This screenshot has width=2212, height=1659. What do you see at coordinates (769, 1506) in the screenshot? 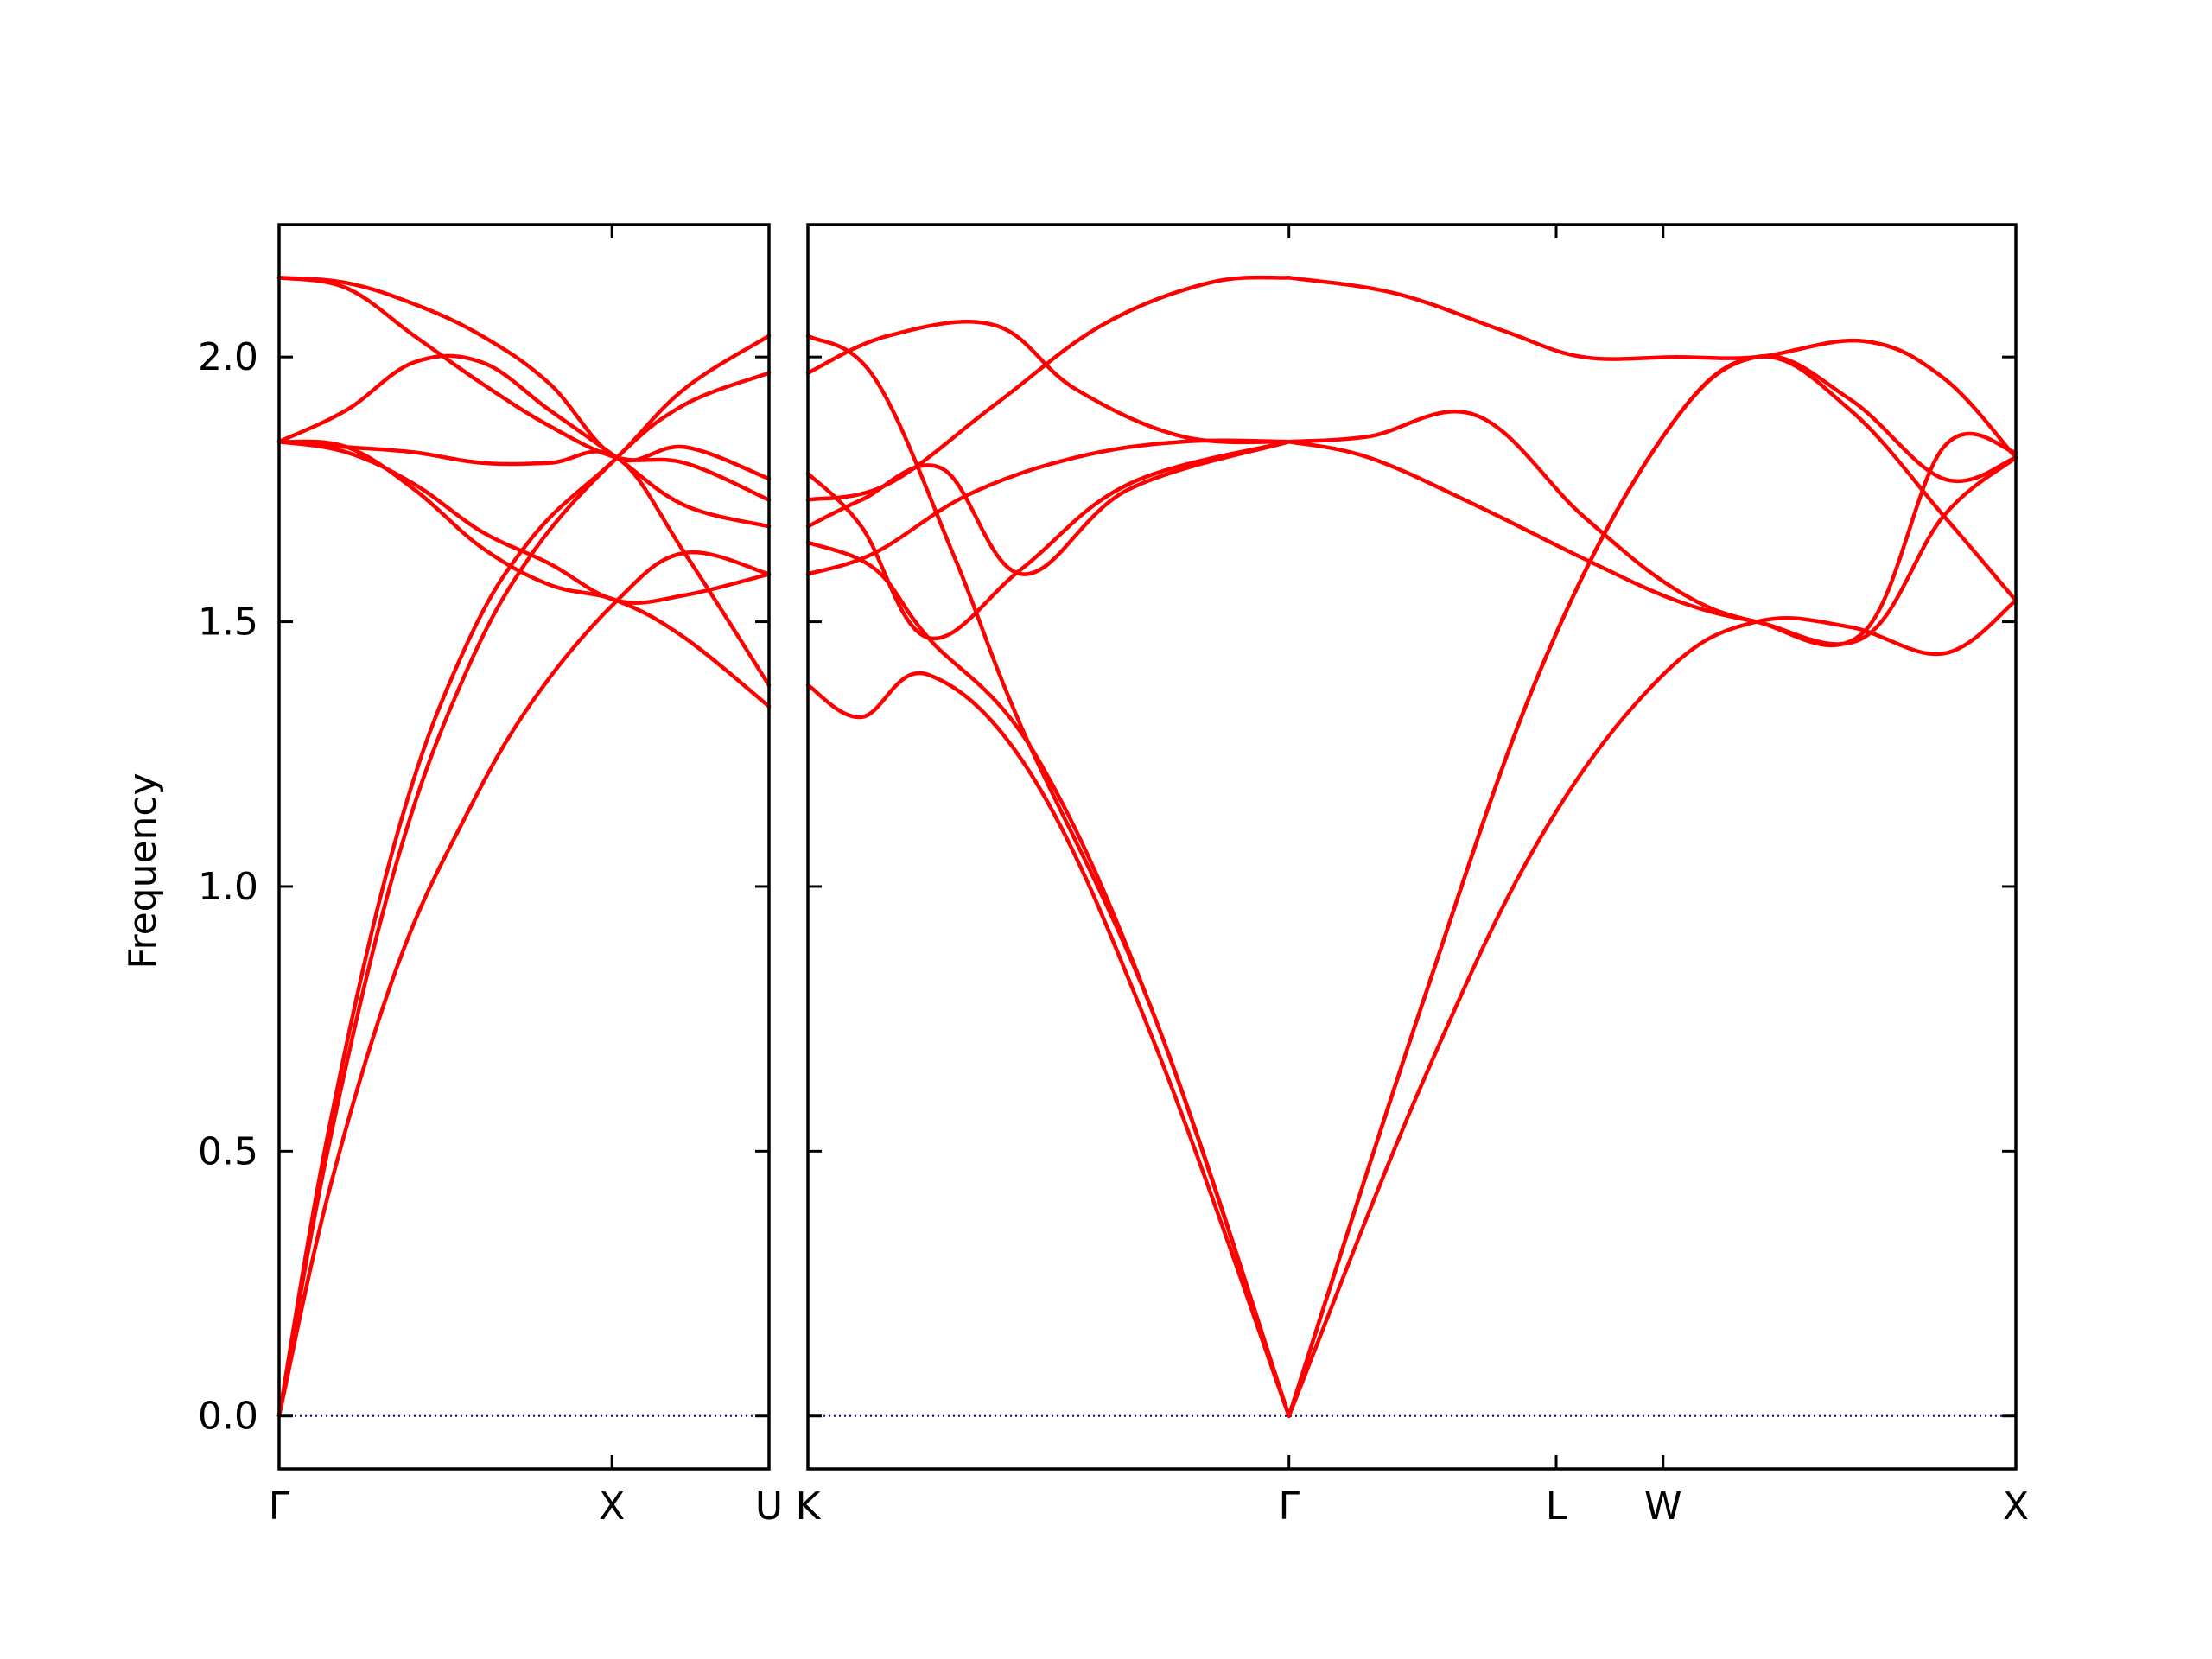
I see `x-tick-label: U` at bounding box center [769, 1506].